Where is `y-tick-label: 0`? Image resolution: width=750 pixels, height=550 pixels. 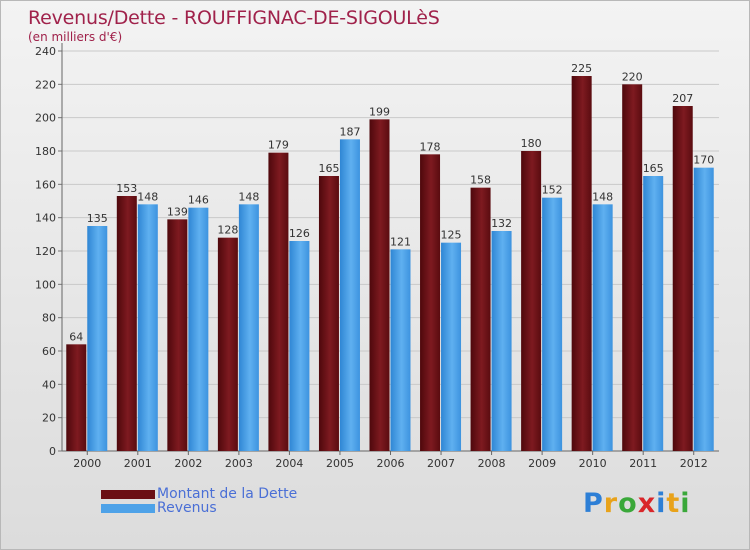 y-tick-label: 0 is located at coordinates (52, 451).